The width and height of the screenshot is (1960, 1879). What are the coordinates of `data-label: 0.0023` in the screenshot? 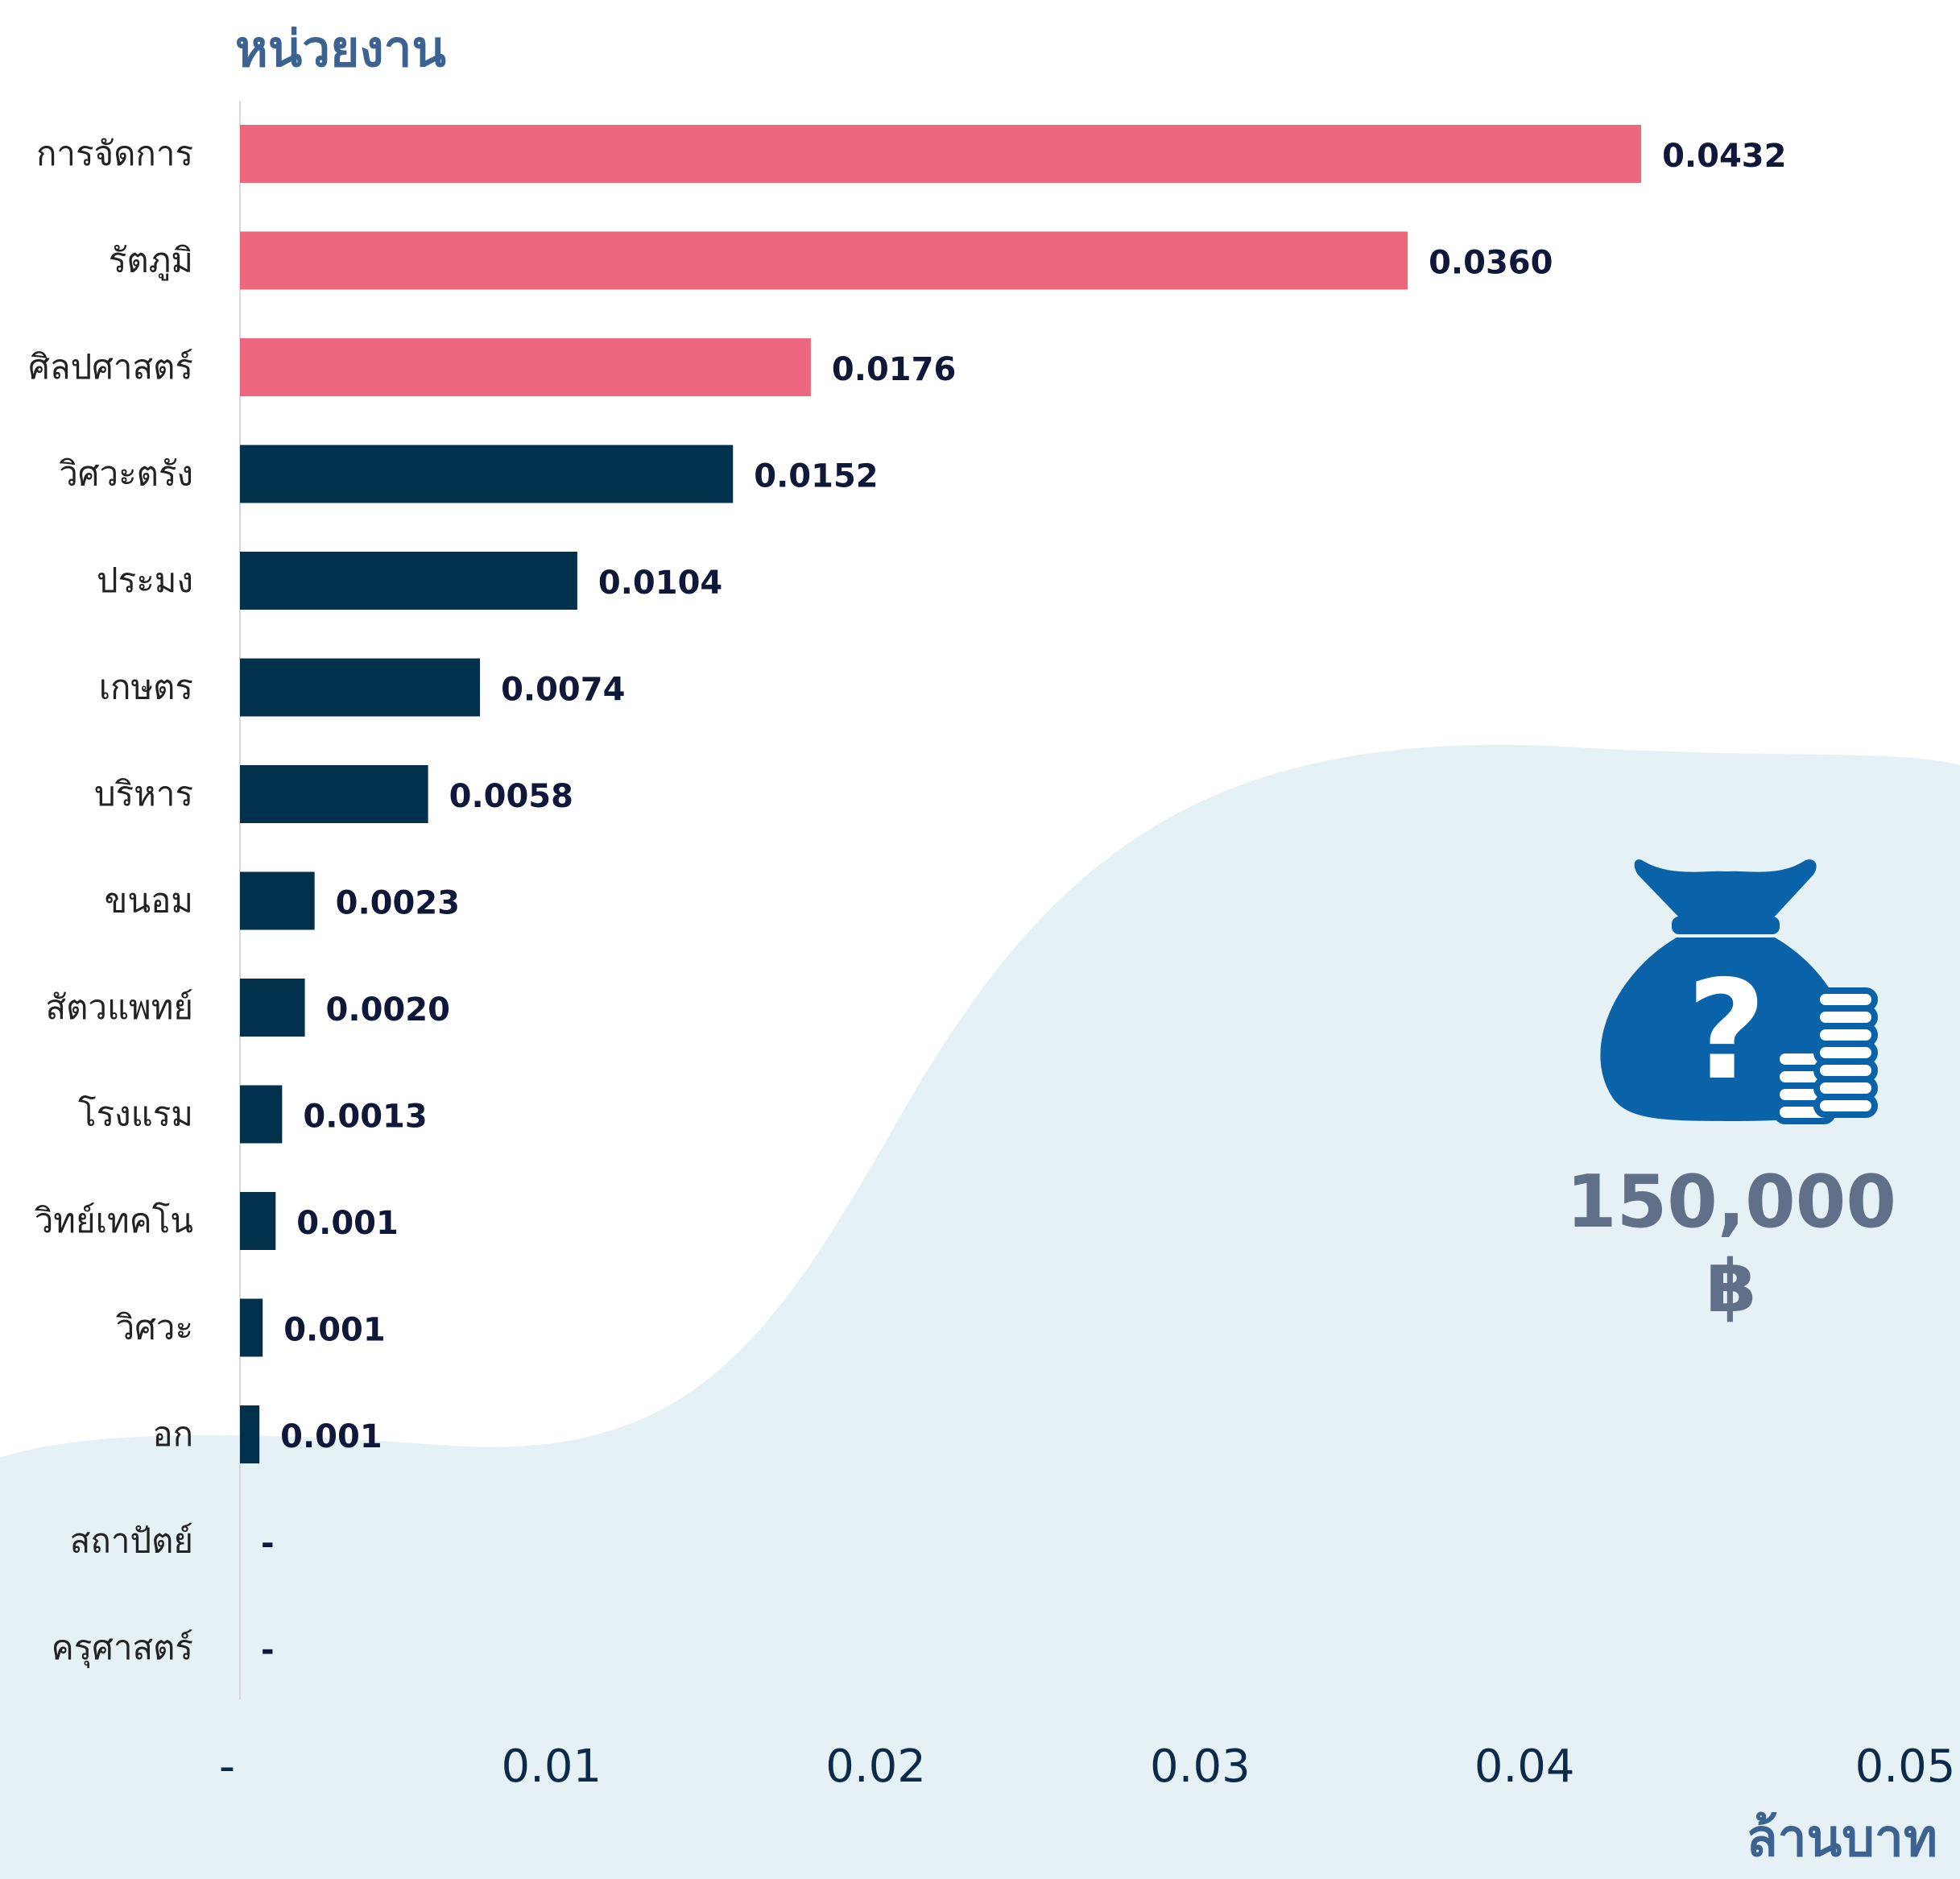 It's located at (398, 903).